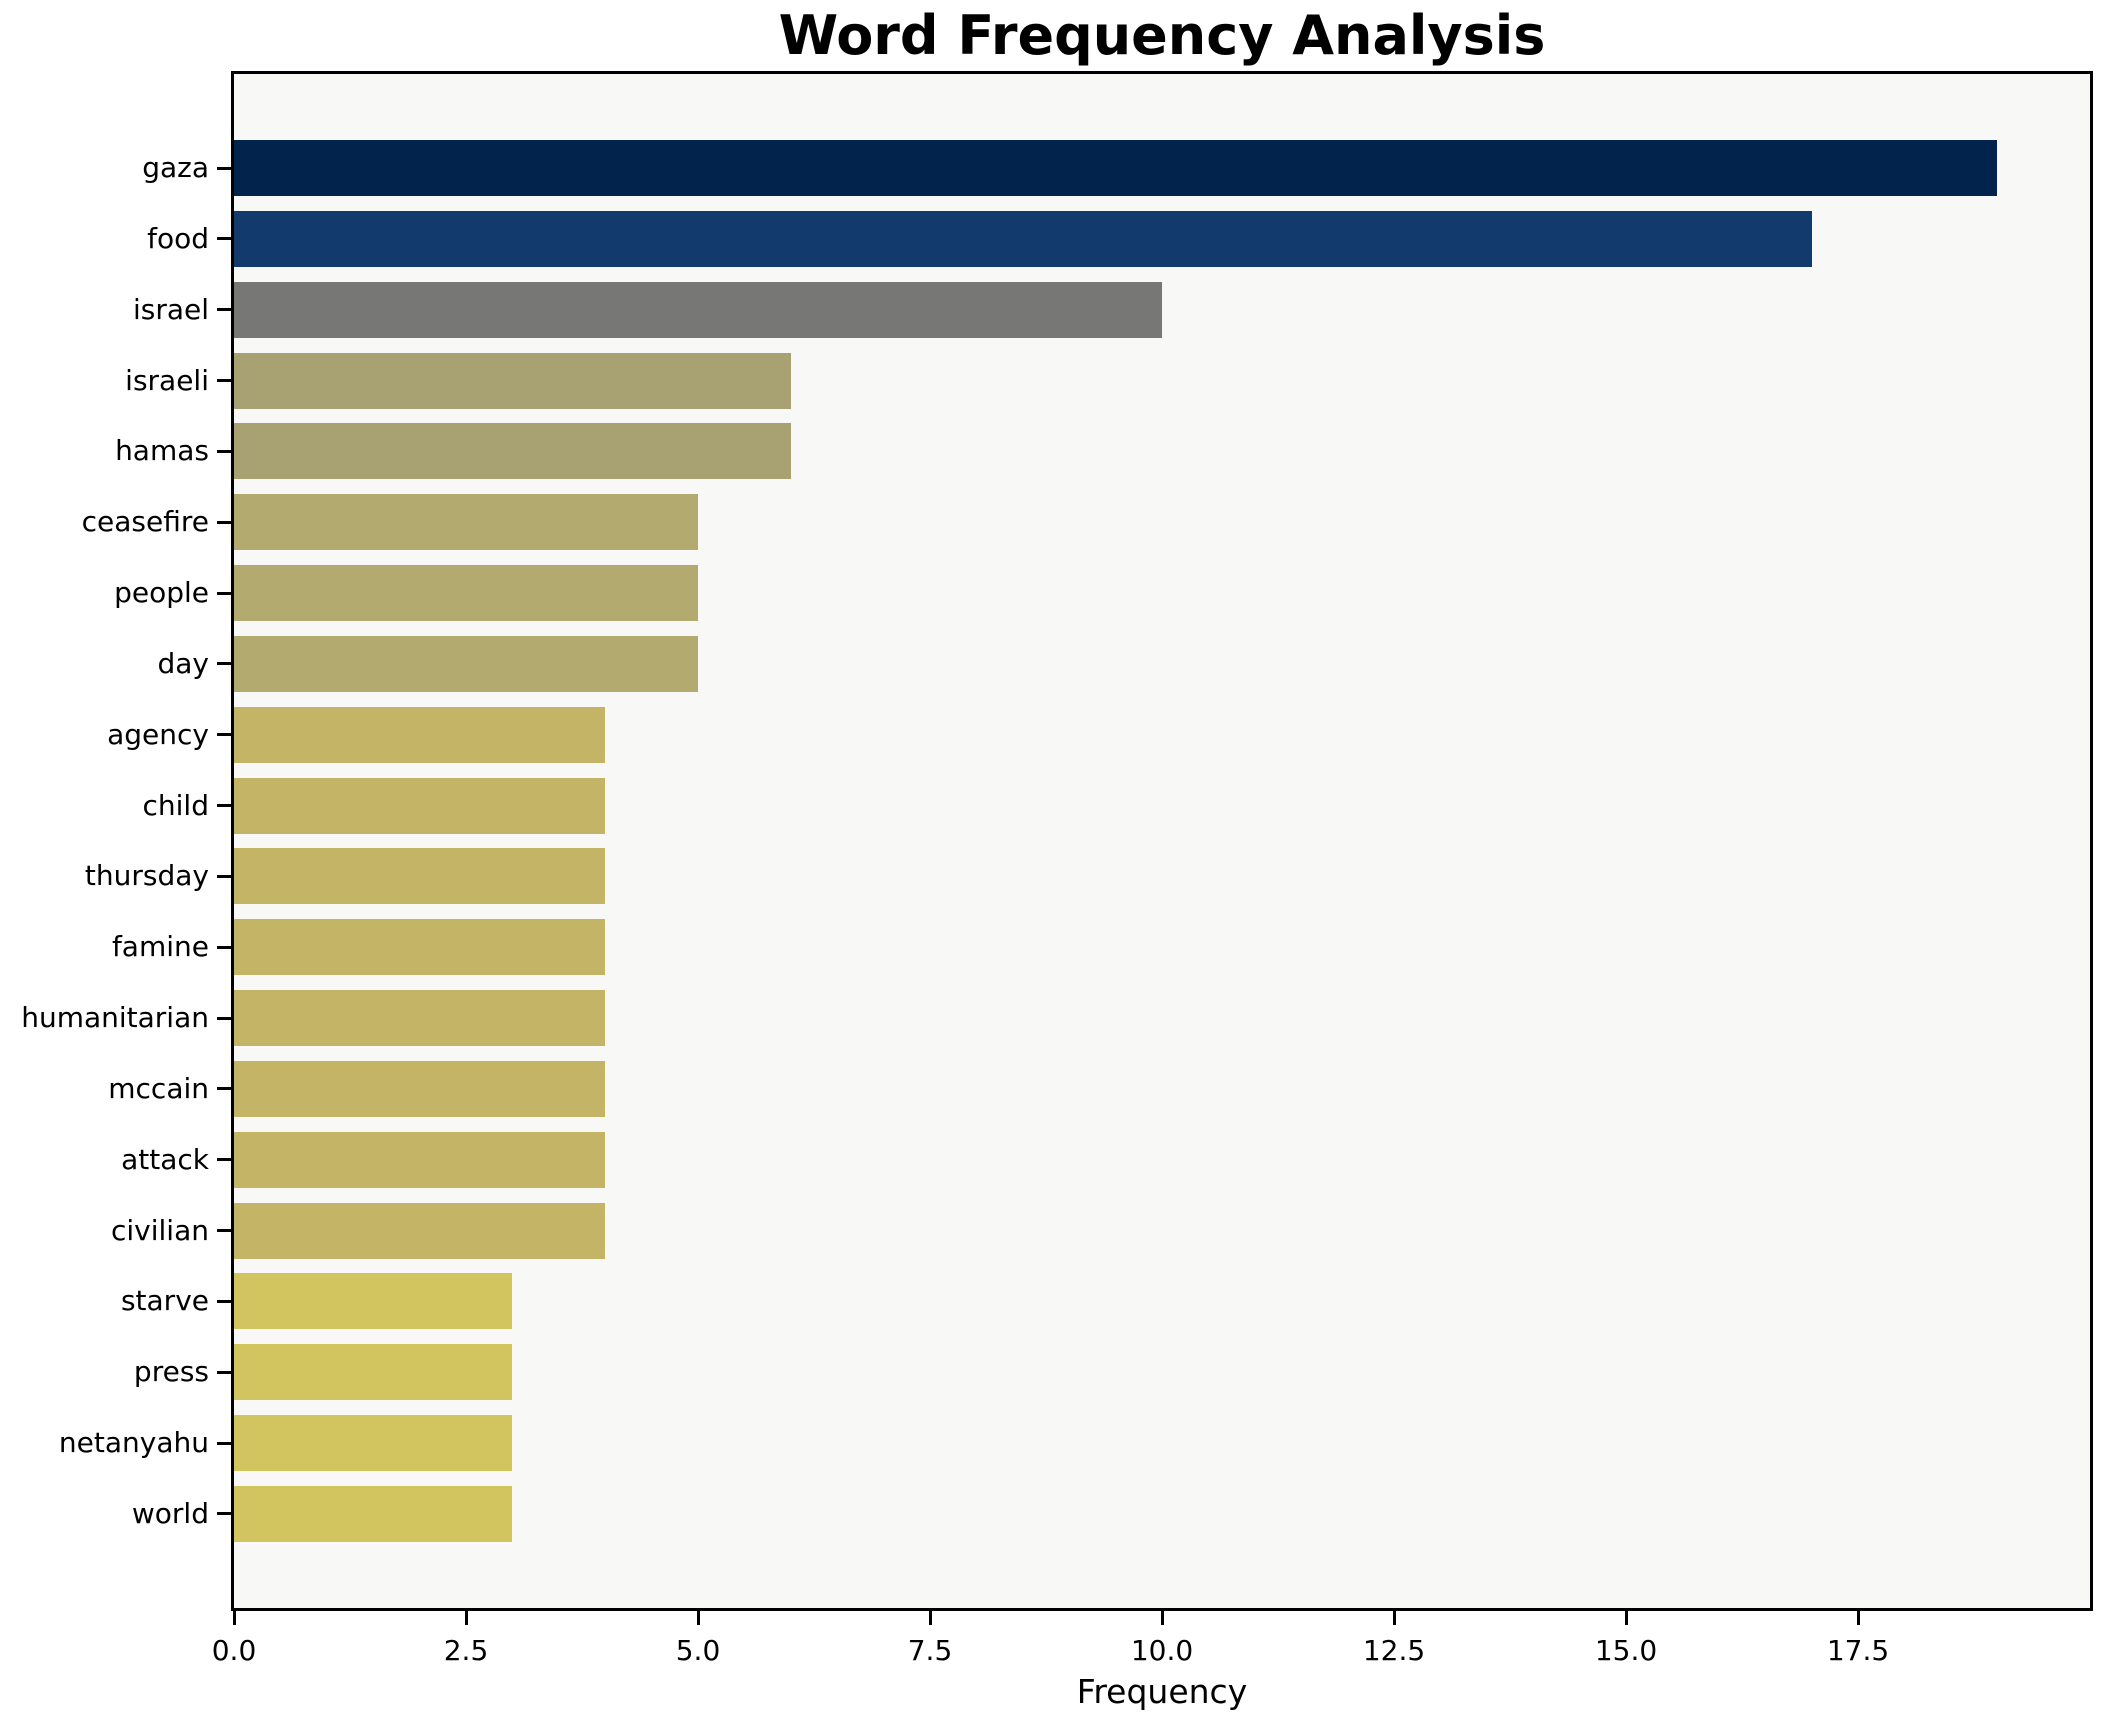 The height and width of the screenshot is (1722, 2112). Describe the element at coordinates (158, 734) in the screenshot. I see `y-tick-label-agency: agency` at that location.